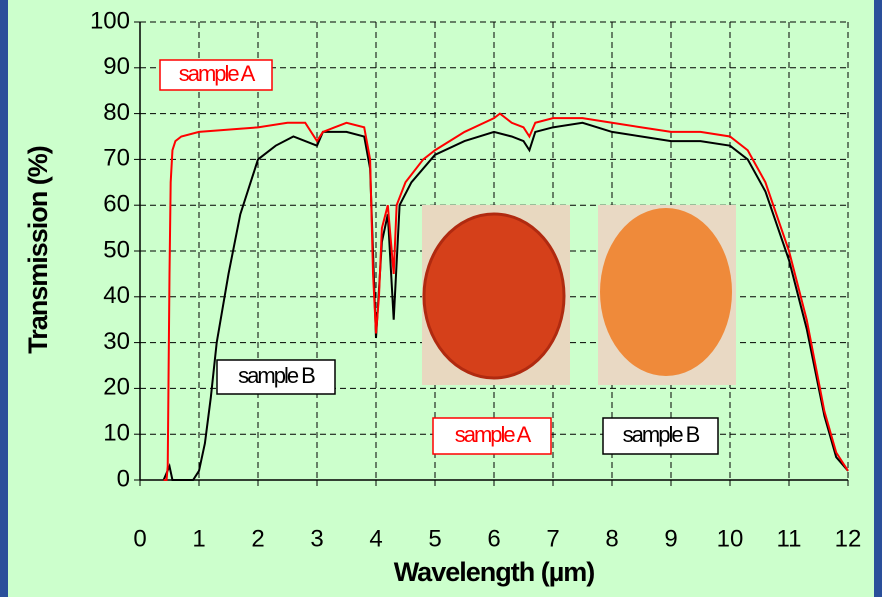 The image size is (882, 597). Describe the element at coordinates (116, 204) in the screenshot. I see `y-tick-label: 60` at that location.